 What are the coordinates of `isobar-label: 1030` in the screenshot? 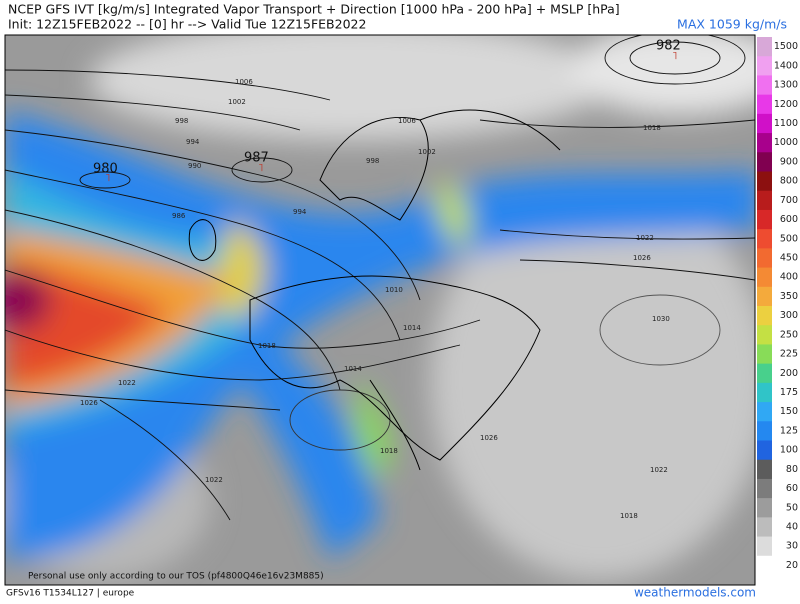 It's located at (661, 319).